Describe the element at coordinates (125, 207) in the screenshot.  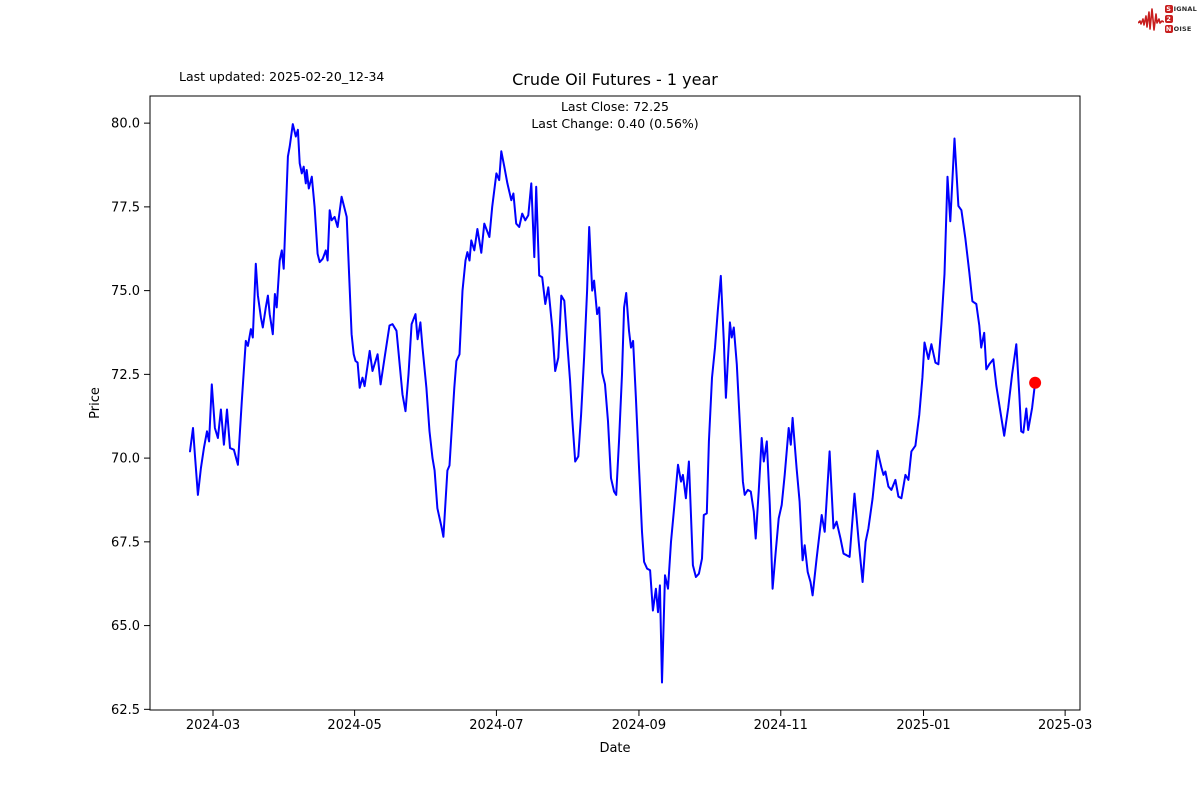
I see `y-tick-label: 77.5` at that location.